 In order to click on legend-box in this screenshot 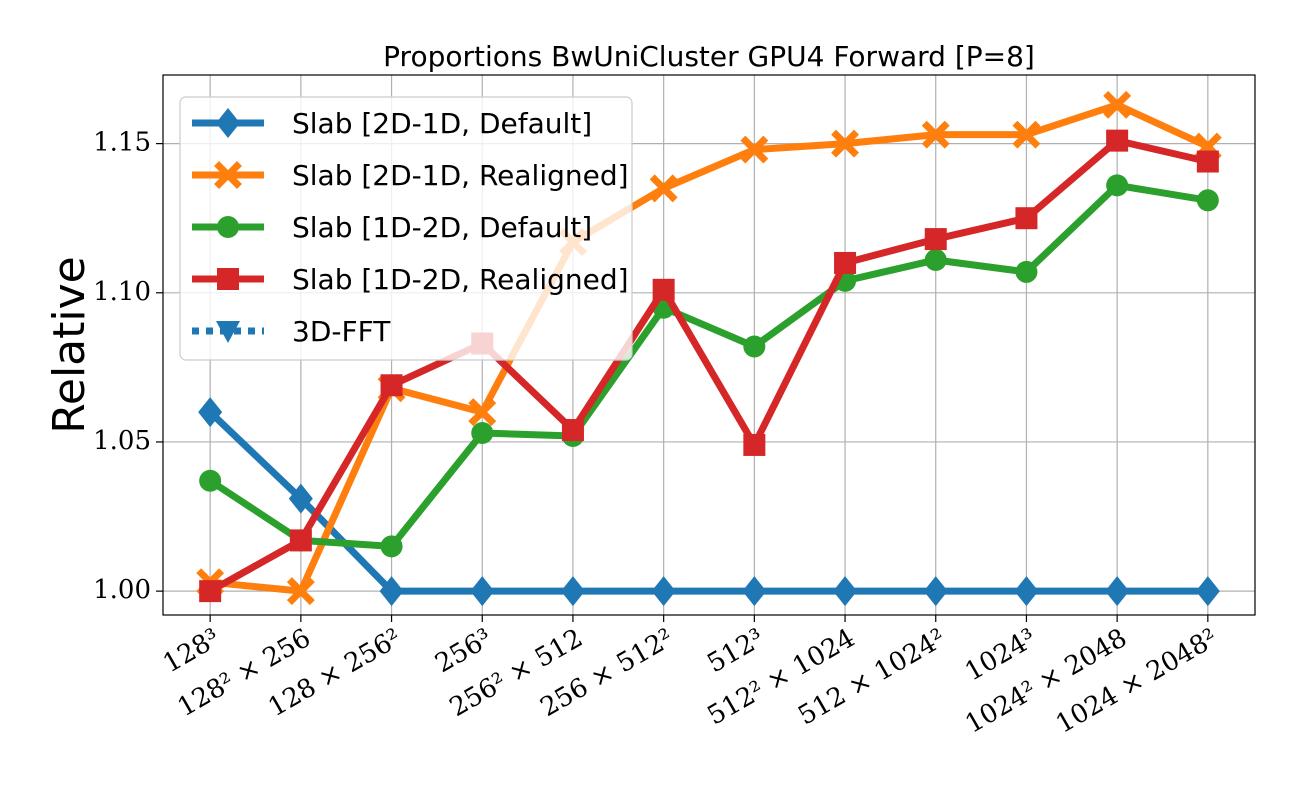, I will do `click(406, 228)`.